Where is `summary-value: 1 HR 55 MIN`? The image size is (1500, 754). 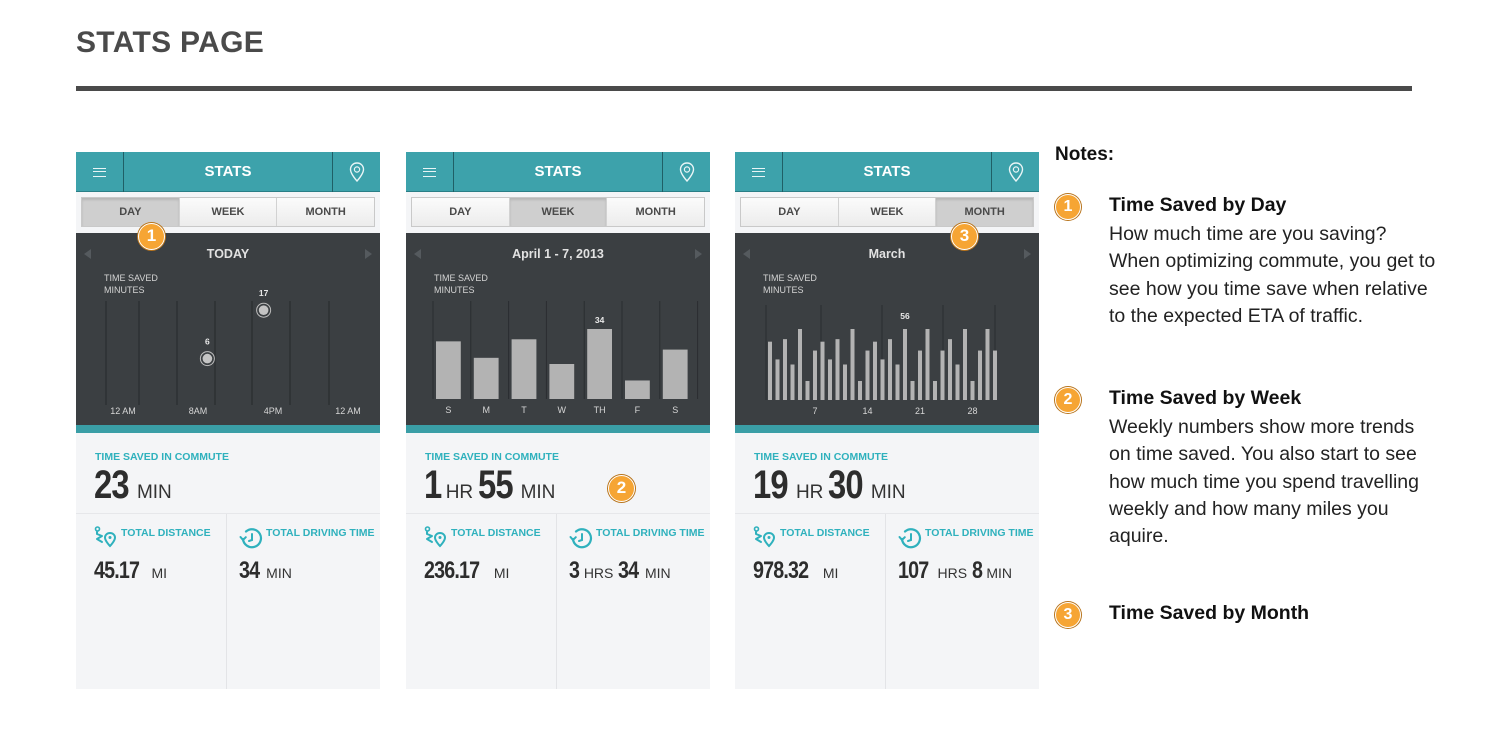
summary-value: 1 HR 55 MIN is located at coordinates (489, 485).